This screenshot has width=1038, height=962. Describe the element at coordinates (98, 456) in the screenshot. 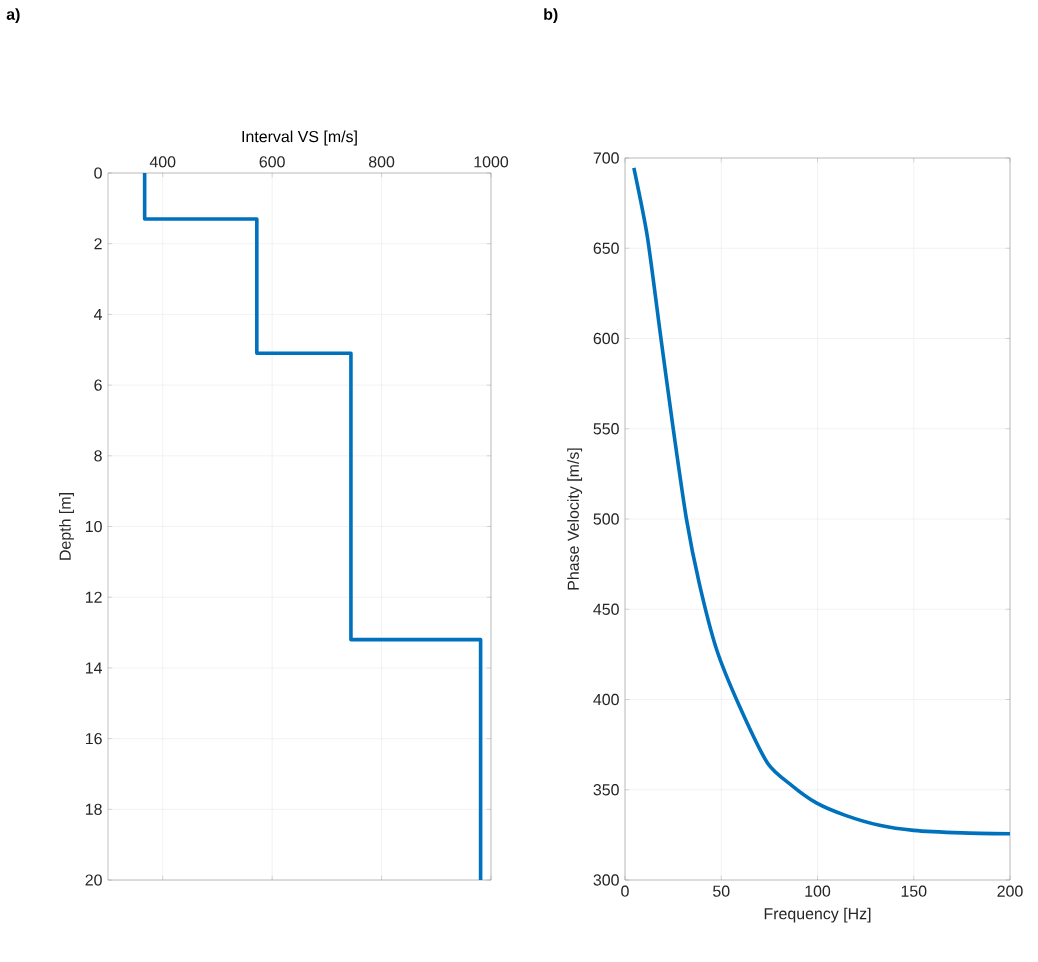

I see `y-tick-label: 8` at that location.